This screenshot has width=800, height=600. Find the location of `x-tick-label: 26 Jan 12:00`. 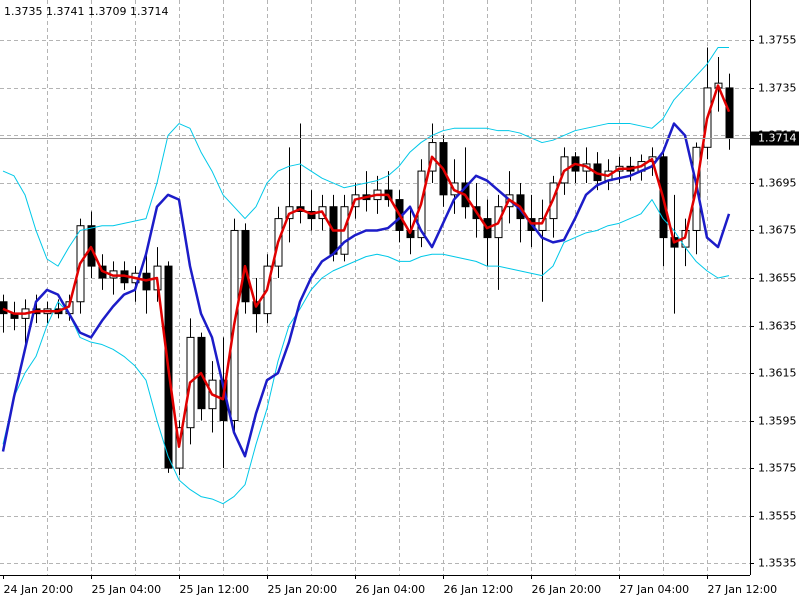

x-tick-label: 26 Jan 12:00 is located at coordinates (479, 589).